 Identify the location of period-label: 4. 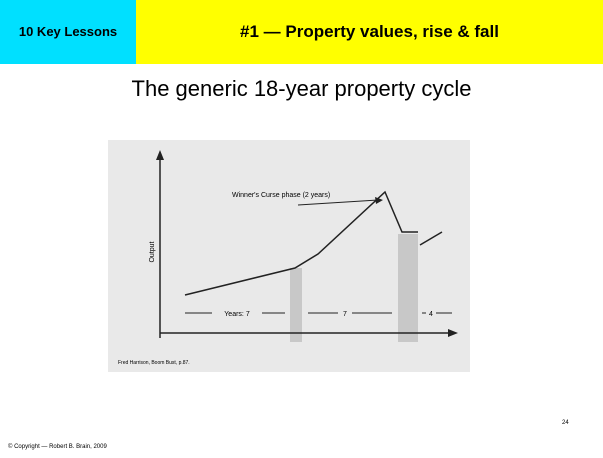
(431, 314).